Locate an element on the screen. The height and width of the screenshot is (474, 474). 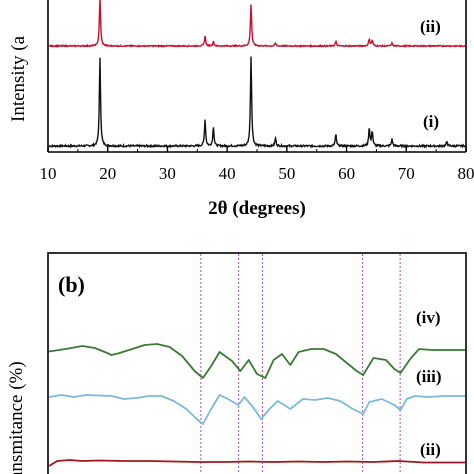
series-label-ii-a: (ii) is located at coordinates (430, 26).